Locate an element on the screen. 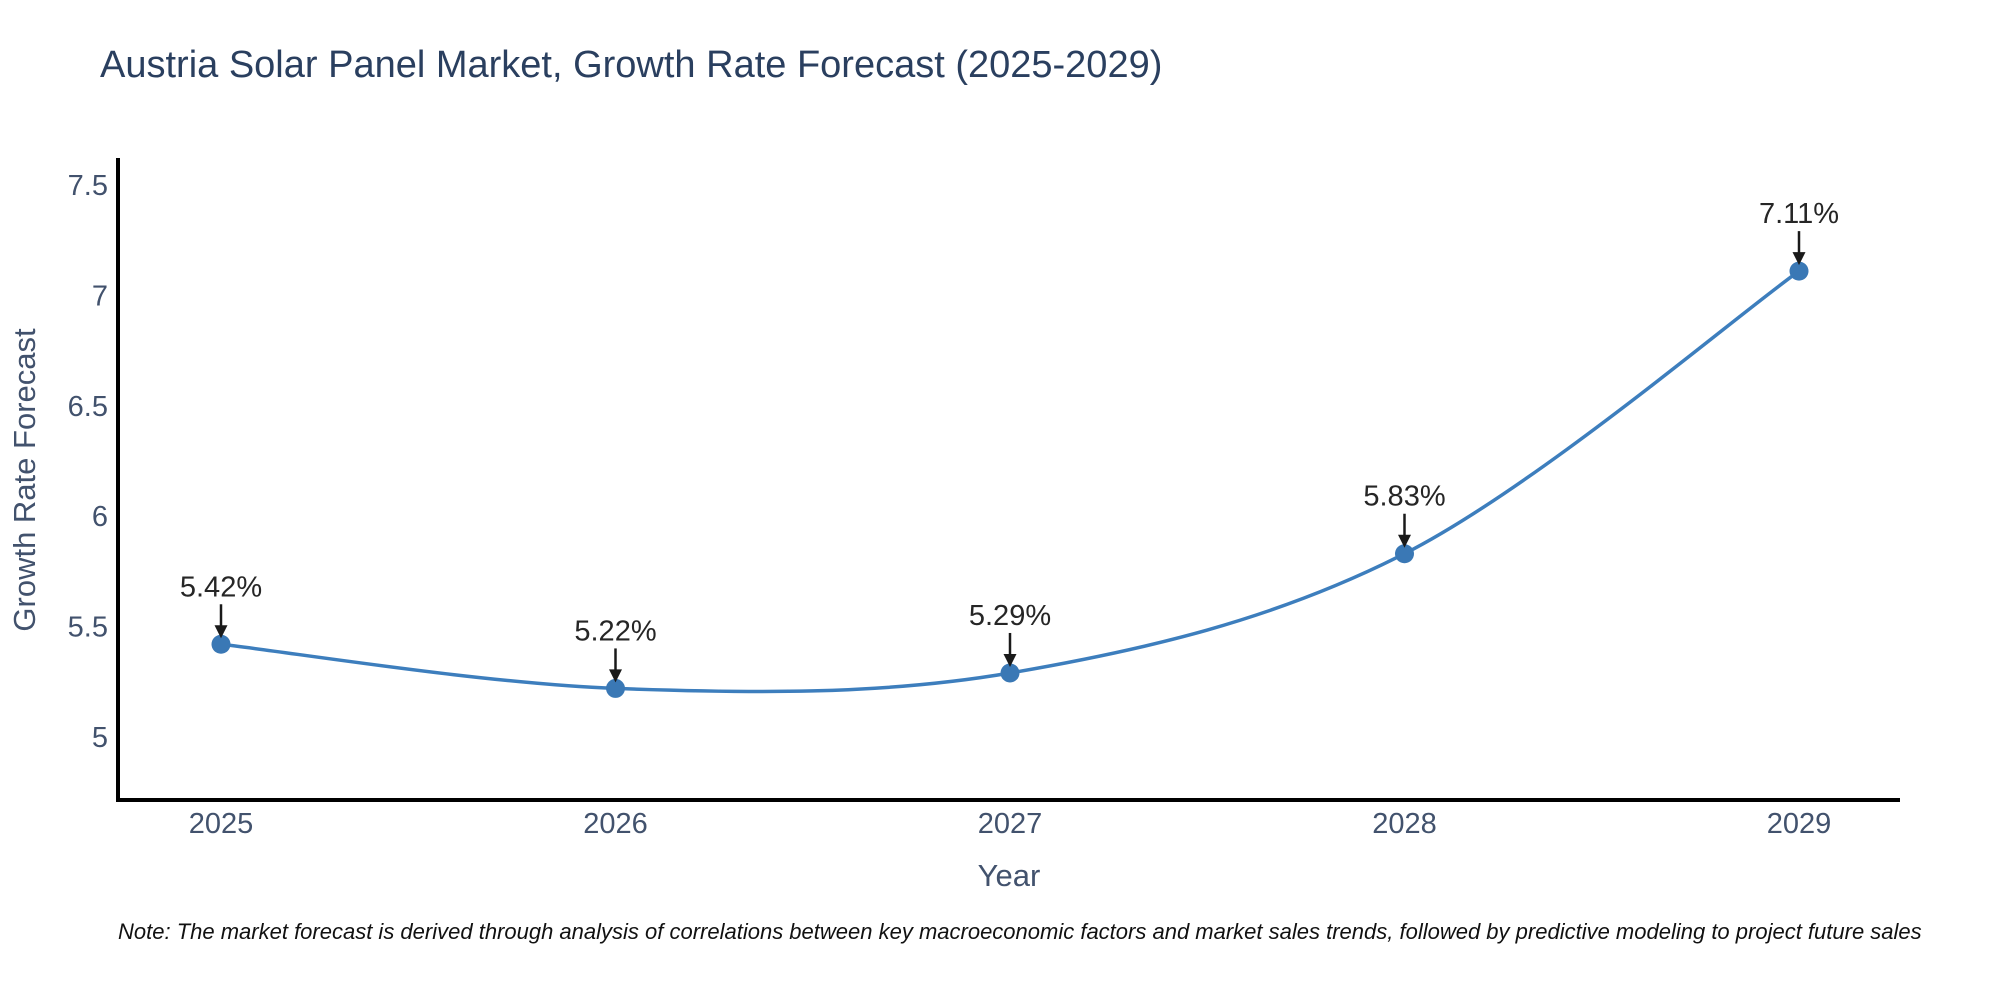  point-label-2029: 7.11% is located at coordinates (1799, 214).